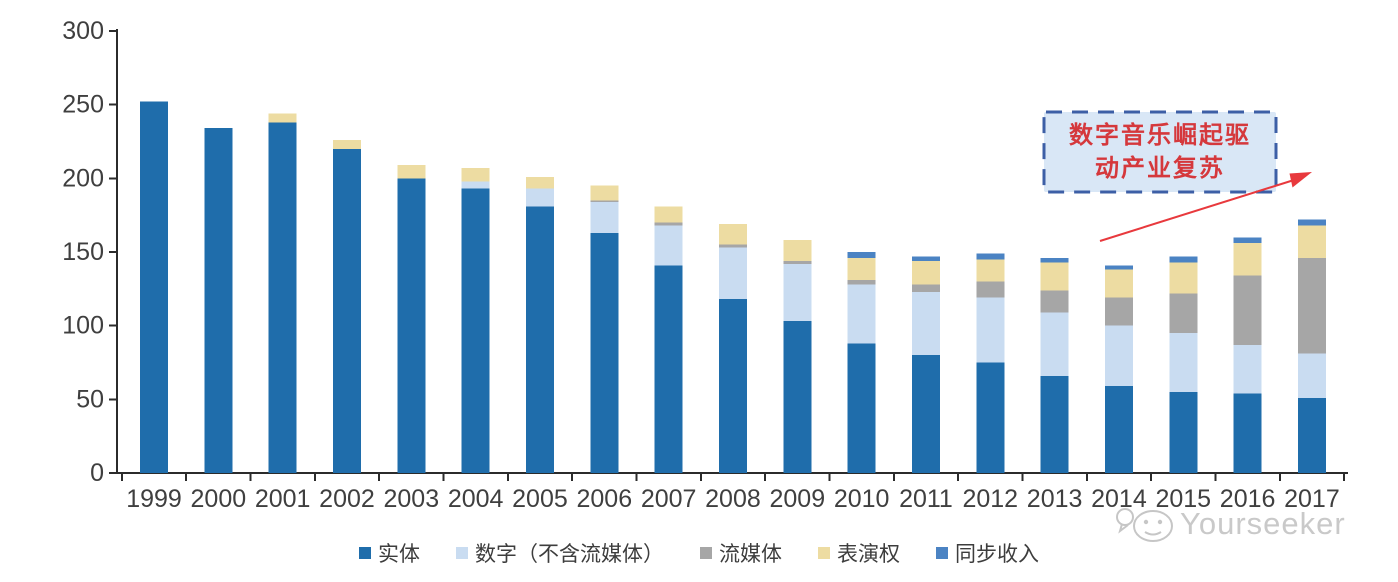 The width and height of the screenshot is (1398, 582). What do you see at coordinates (733, 499) in the screenshot?
I see `x-tick-label: 2008` at bounding box center [733, 499].